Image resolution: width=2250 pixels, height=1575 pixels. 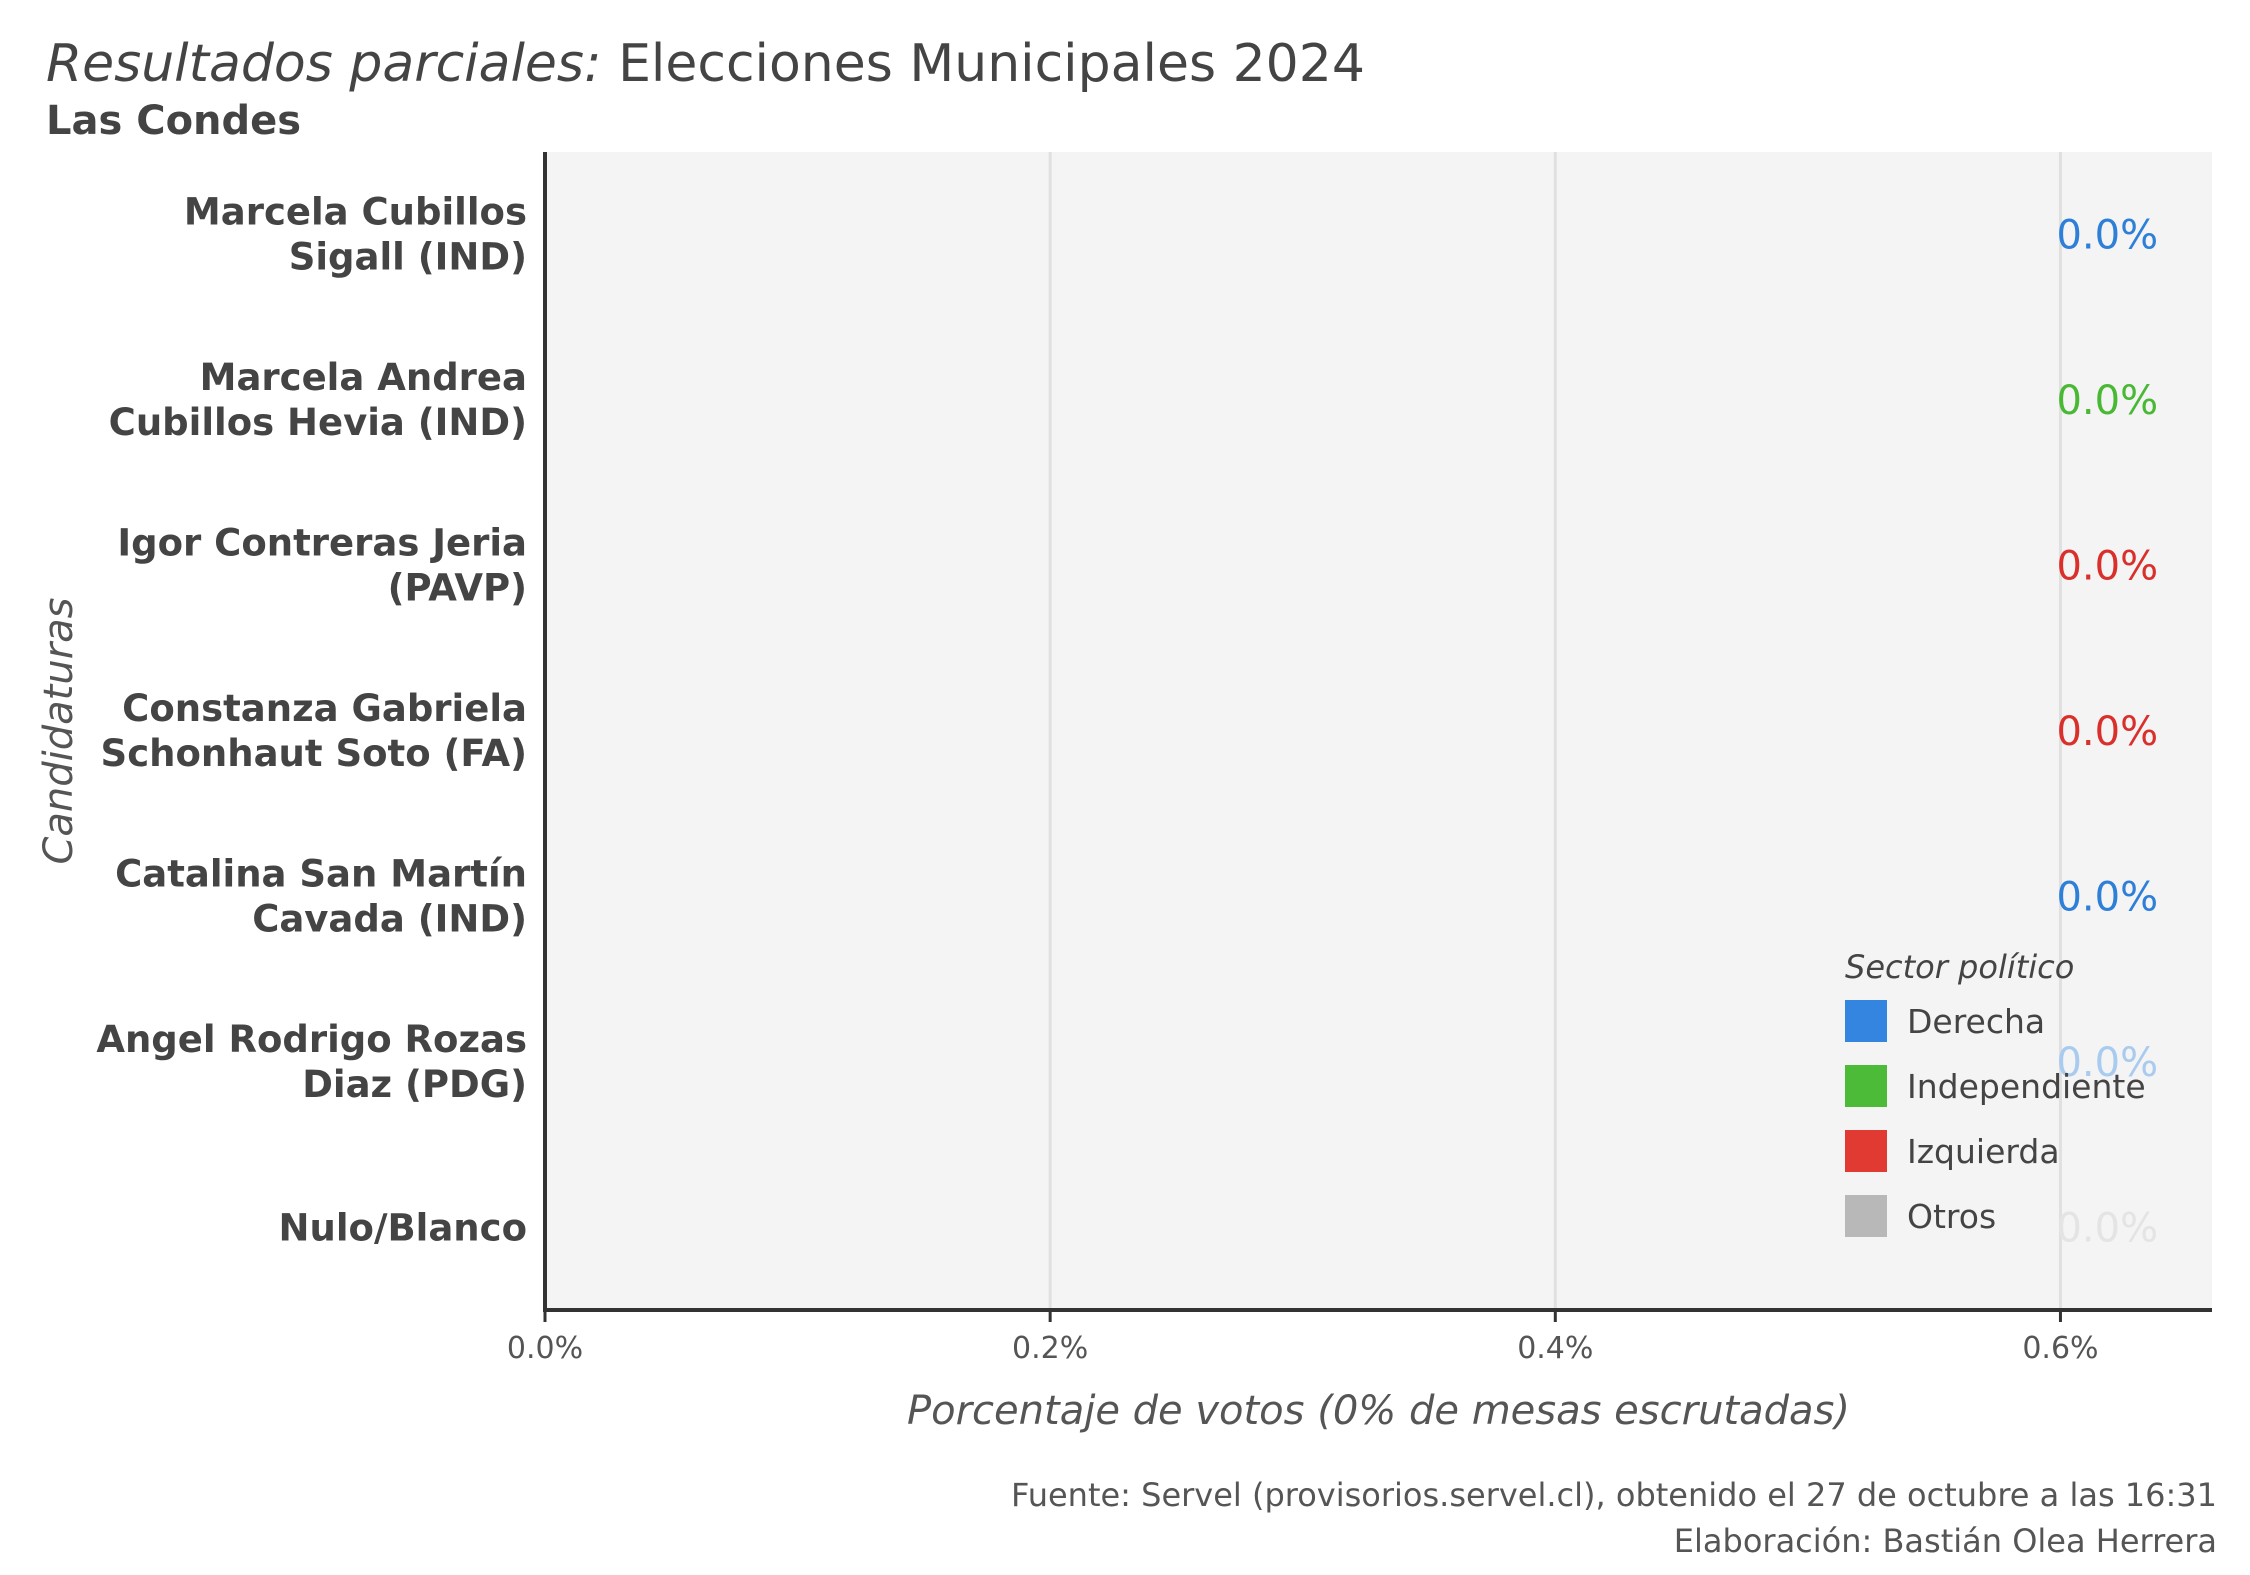 I want to click on value-label-4: 0.0%, so click(x=2107, y=897).